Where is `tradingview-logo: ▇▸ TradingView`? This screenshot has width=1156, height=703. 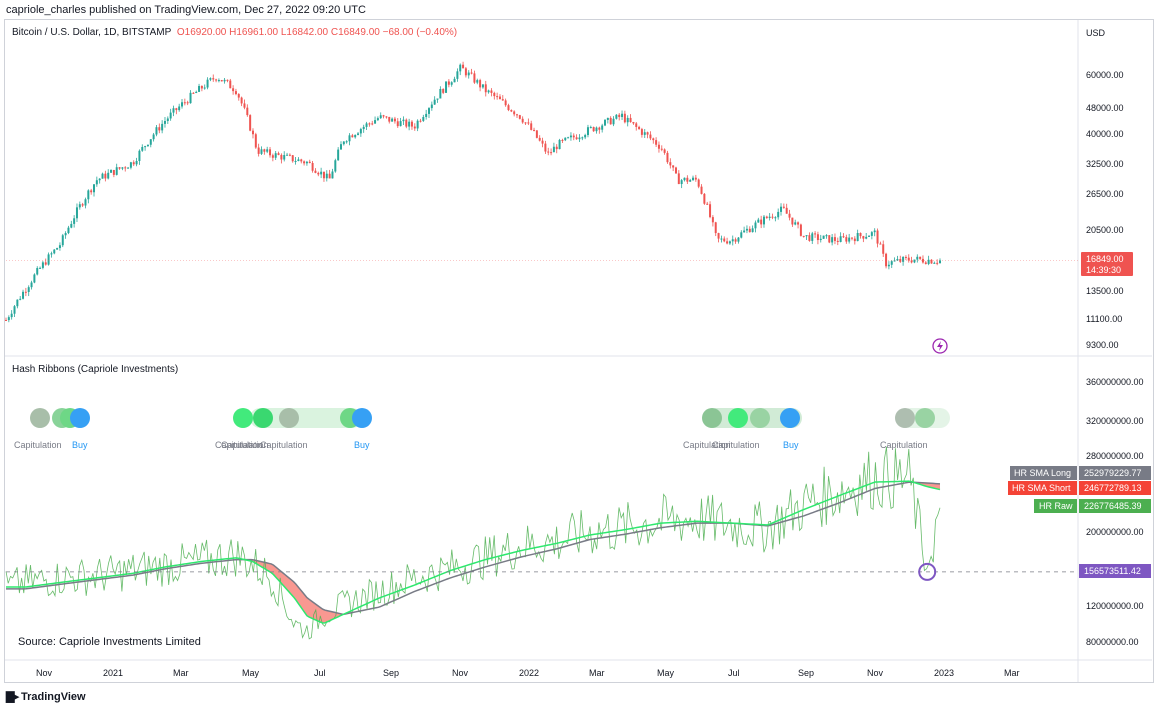
tradingview-logo: ▇▸ TradingView is located at coordinates (46, 696).